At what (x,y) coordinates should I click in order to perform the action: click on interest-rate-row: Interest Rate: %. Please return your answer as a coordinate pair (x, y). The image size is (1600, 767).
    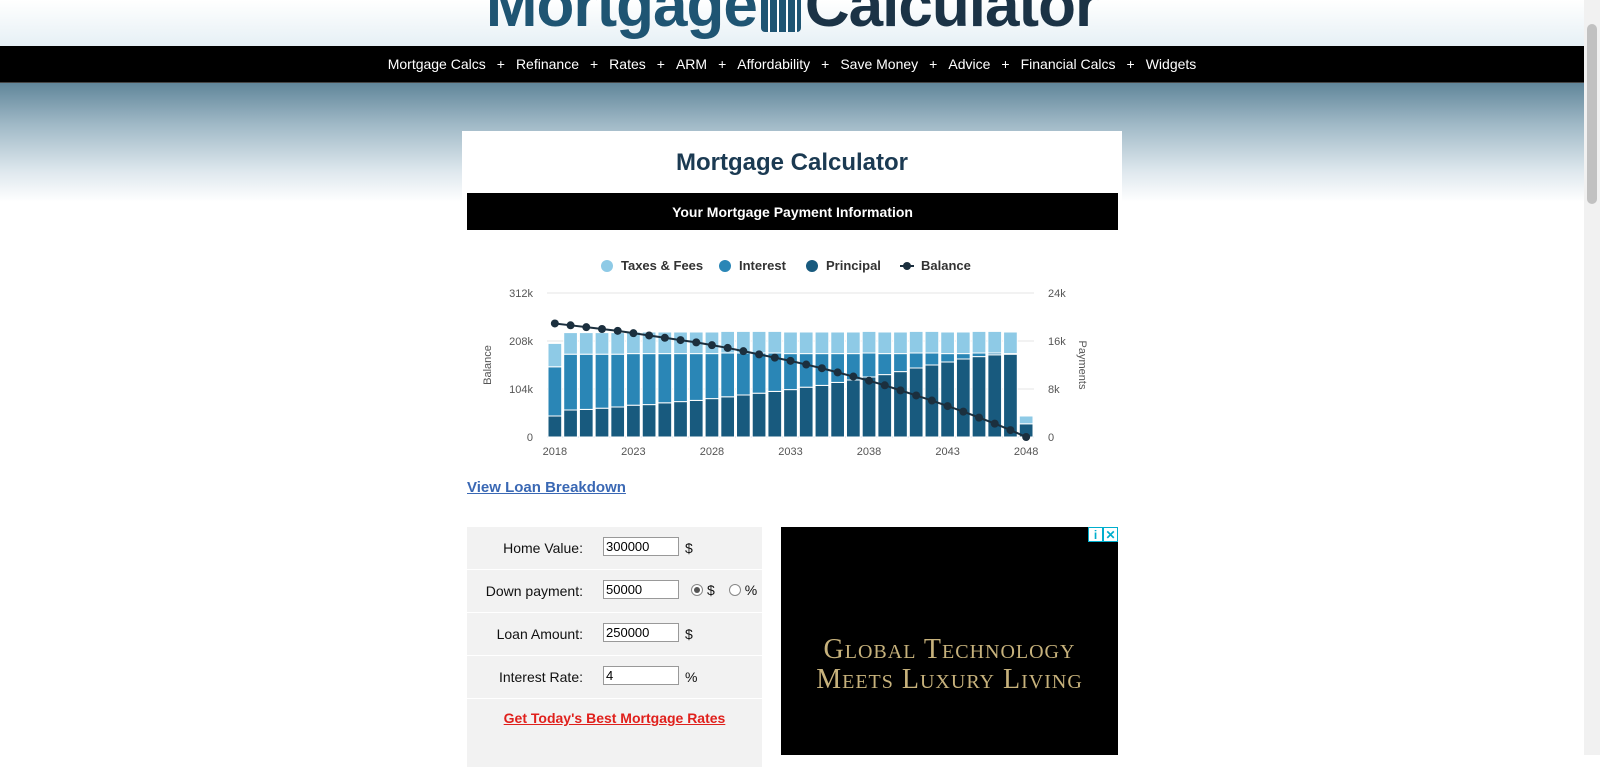
    Looking at the image, I should click on (614, 677).